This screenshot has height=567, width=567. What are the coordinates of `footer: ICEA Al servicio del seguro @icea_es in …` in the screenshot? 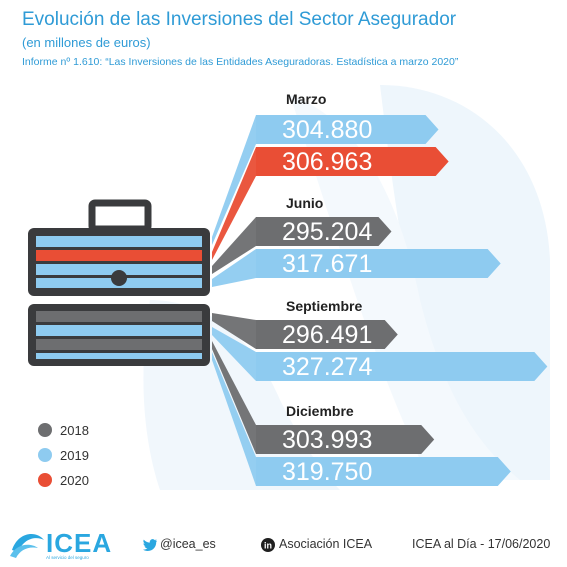 It's located at (283, 543).